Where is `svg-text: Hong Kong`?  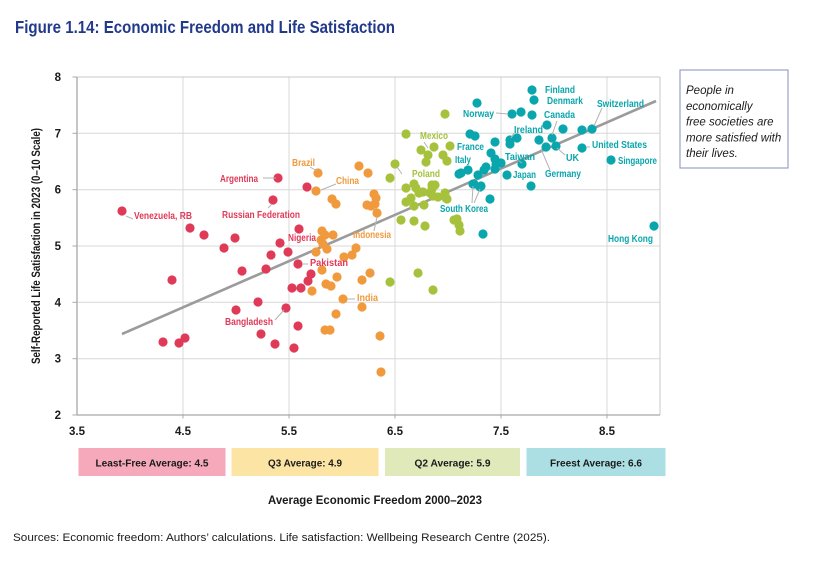 svg-text: Hong Kong is located at coordinates (630, 239).